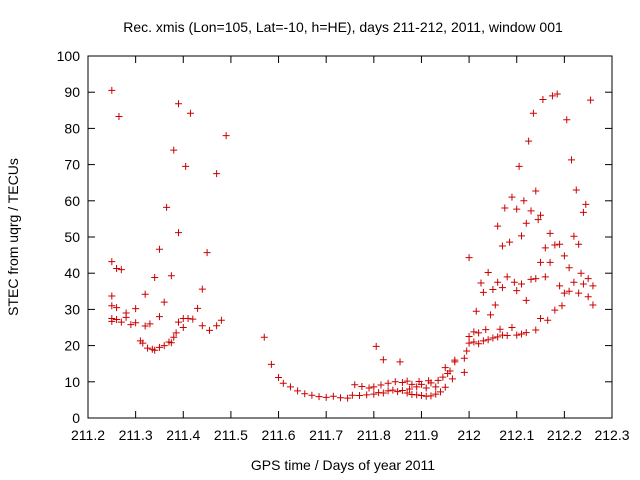 The width and height of the screenshot is (640, 480). I want to click on x-tick-label: 211.2, so click(88, 435).